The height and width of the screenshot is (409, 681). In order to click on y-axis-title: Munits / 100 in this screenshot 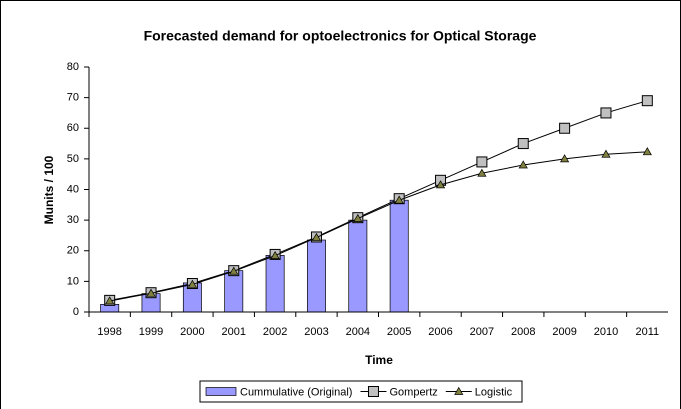, I will do `click(49, 189)`.